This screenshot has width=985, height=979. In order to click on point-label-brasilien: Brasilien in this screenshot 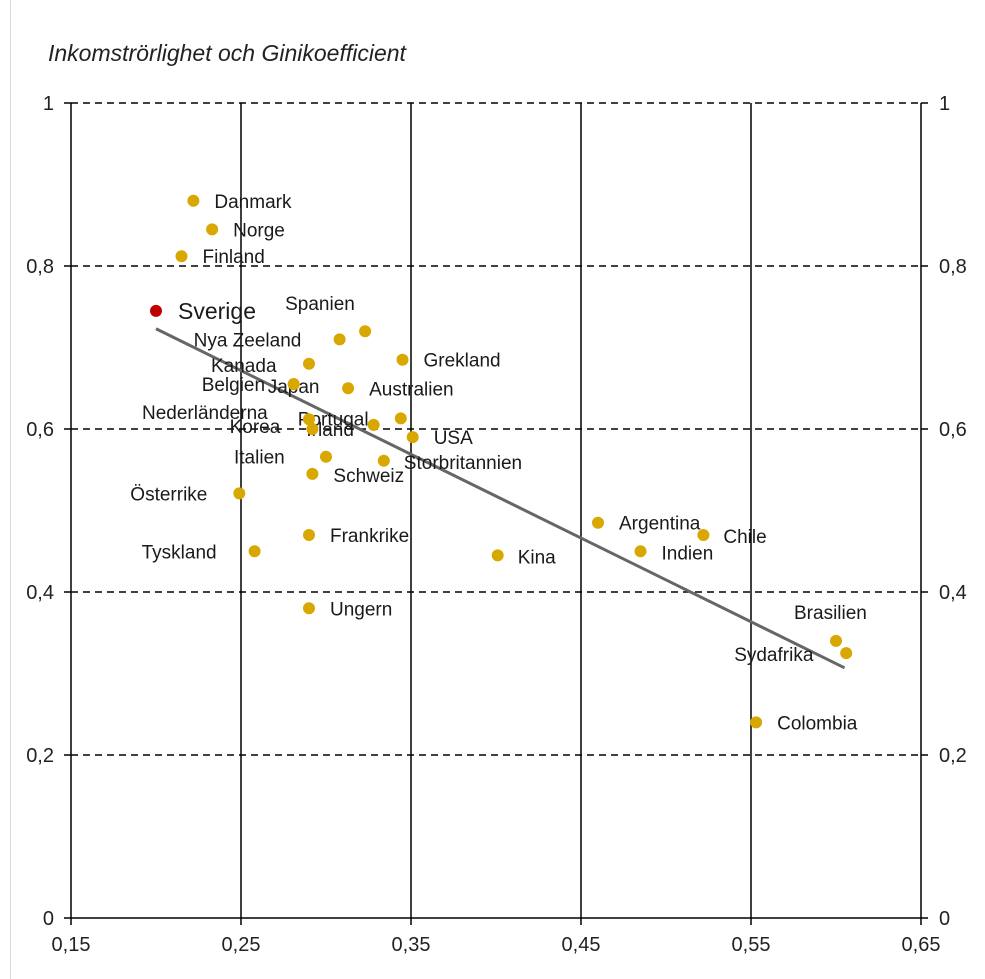, I will do `click(830, 613)`.